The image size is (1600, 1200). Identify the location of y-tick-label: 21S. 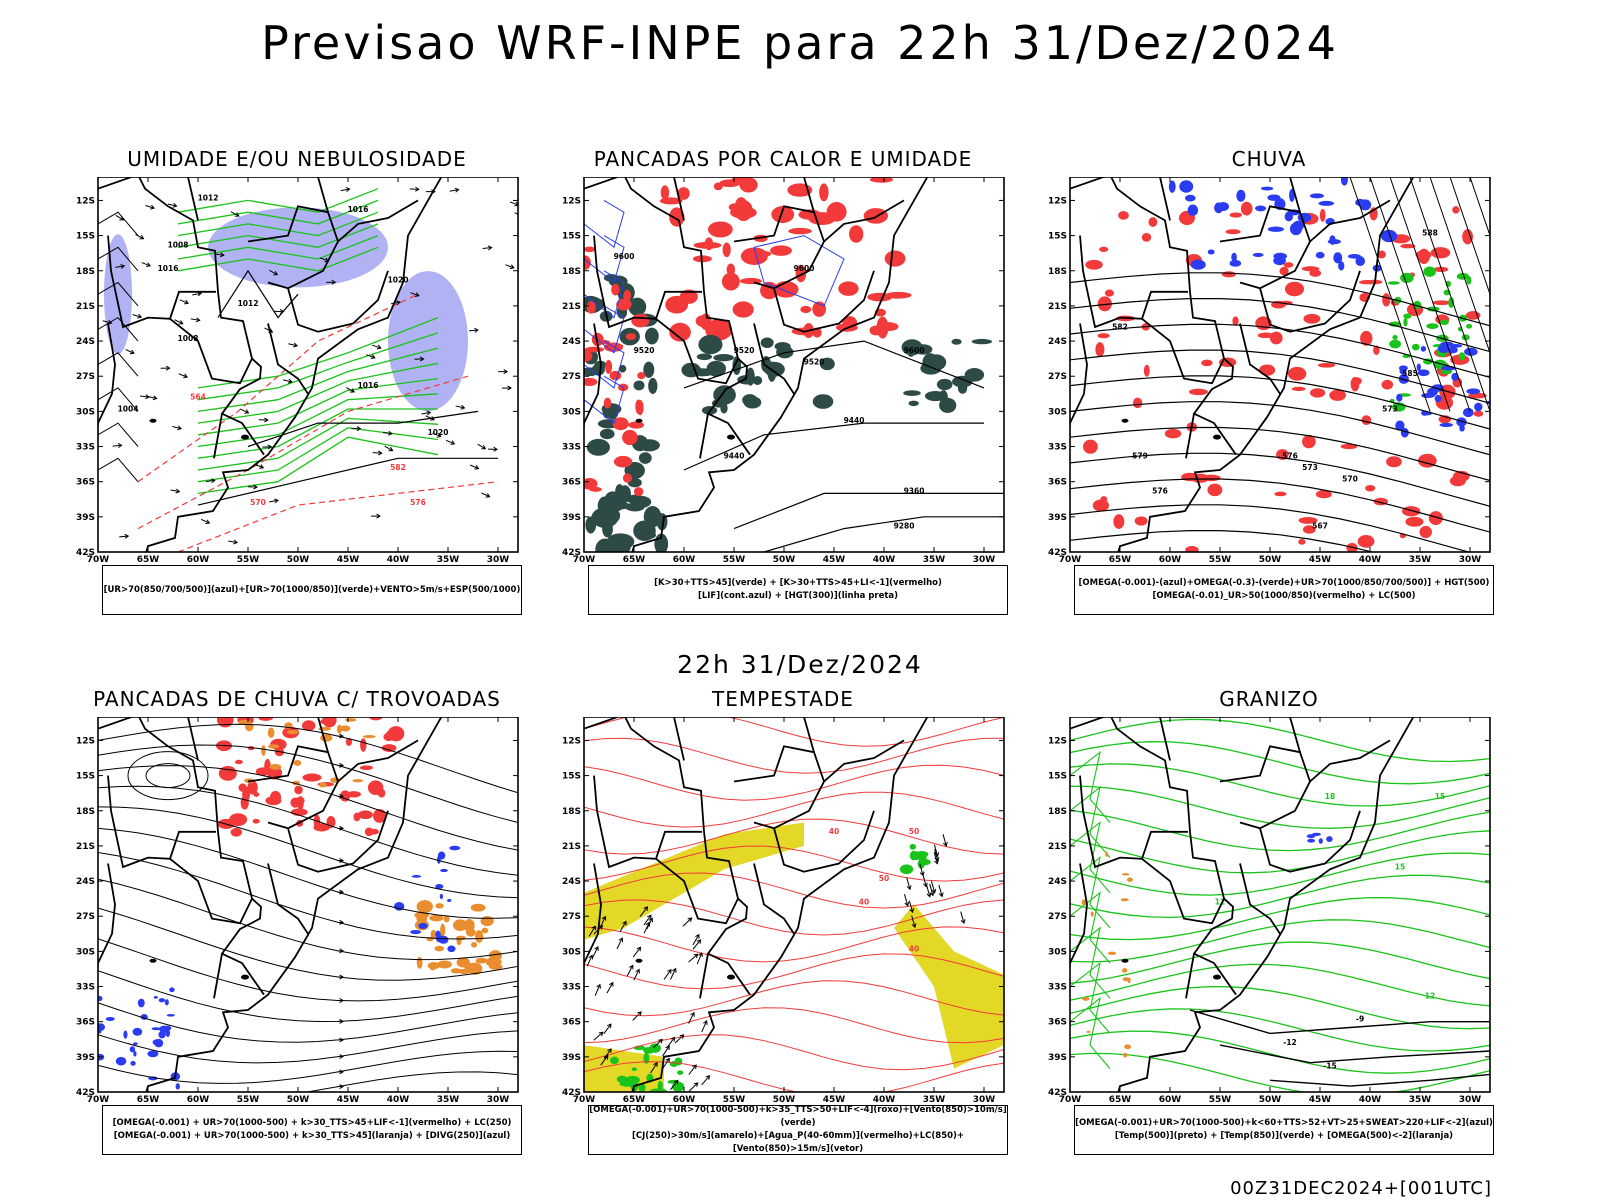
(571, 307).